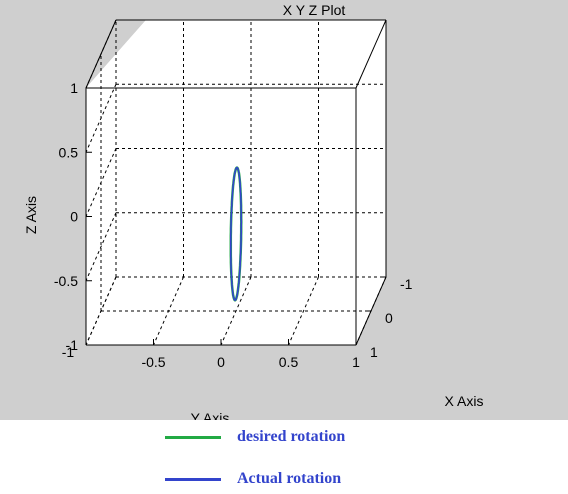 This screenshot has height=494, width=568. What do you see at coordinates (371, 182) in the screenshot?
I see `plot-right-fill` at bounding box center [371, 182].